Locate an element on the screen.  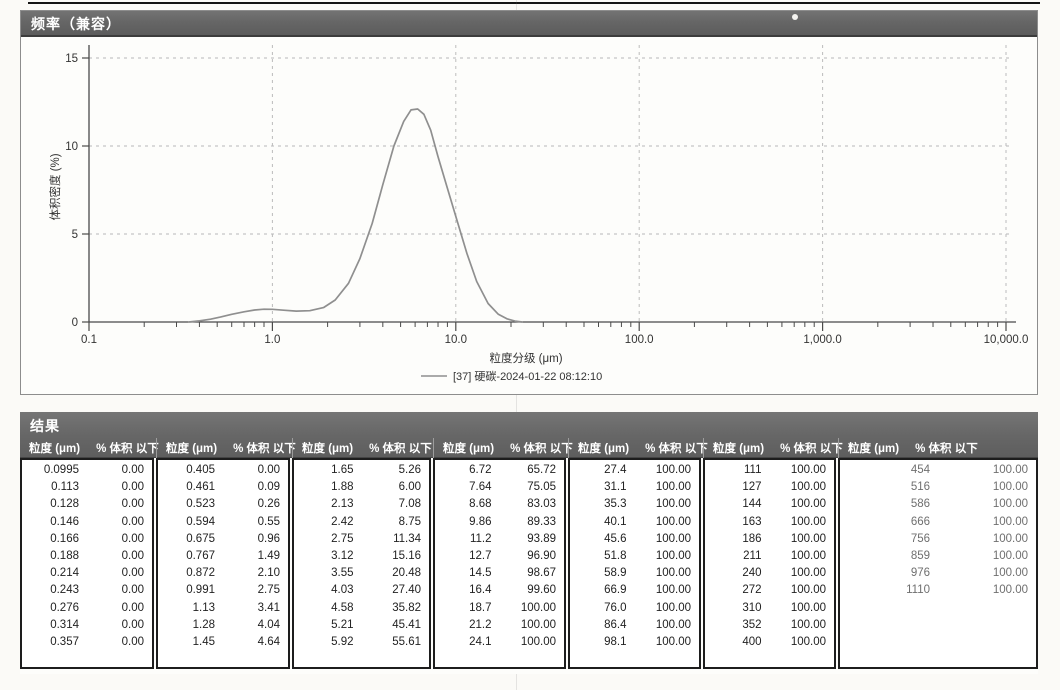
size-value-cell: 666 is located at coordinates (920, 521).